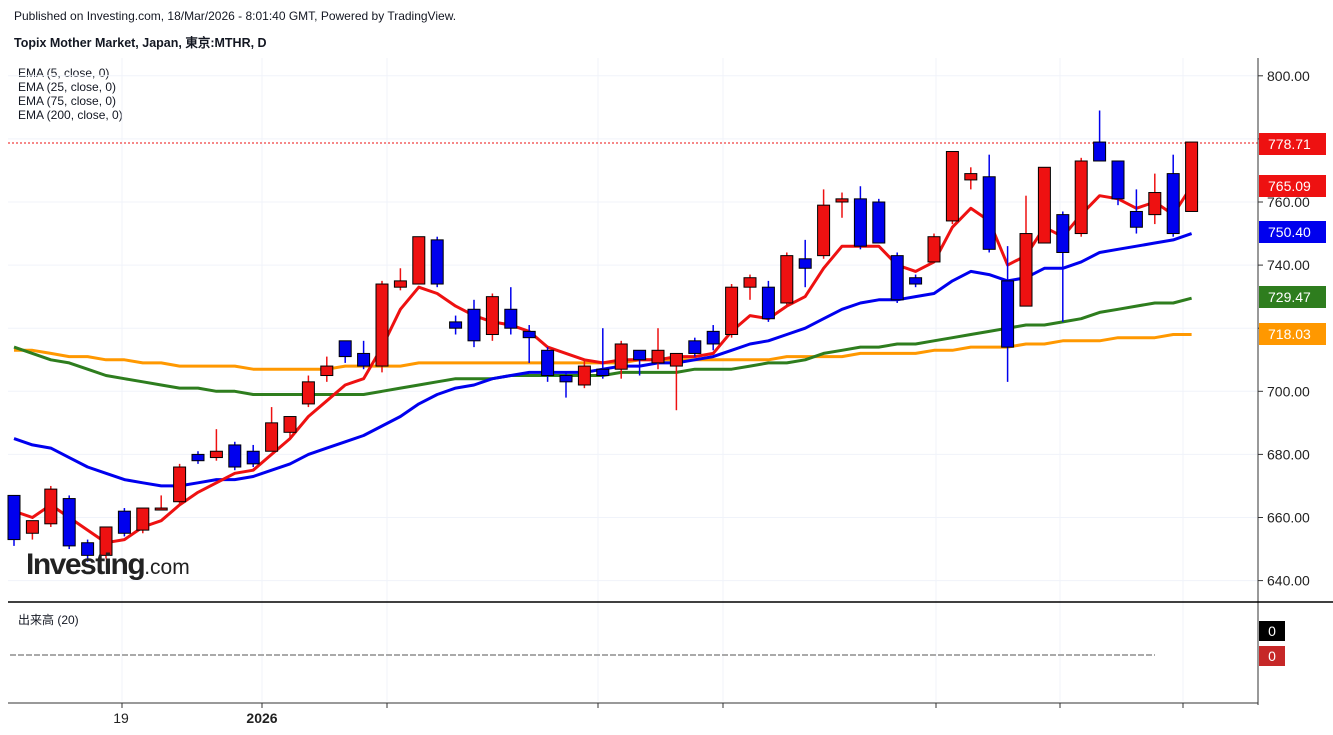 This screenshot has height=735, width=1333. I want to click on y-tick-label: 740.00, so click(1288, 265).